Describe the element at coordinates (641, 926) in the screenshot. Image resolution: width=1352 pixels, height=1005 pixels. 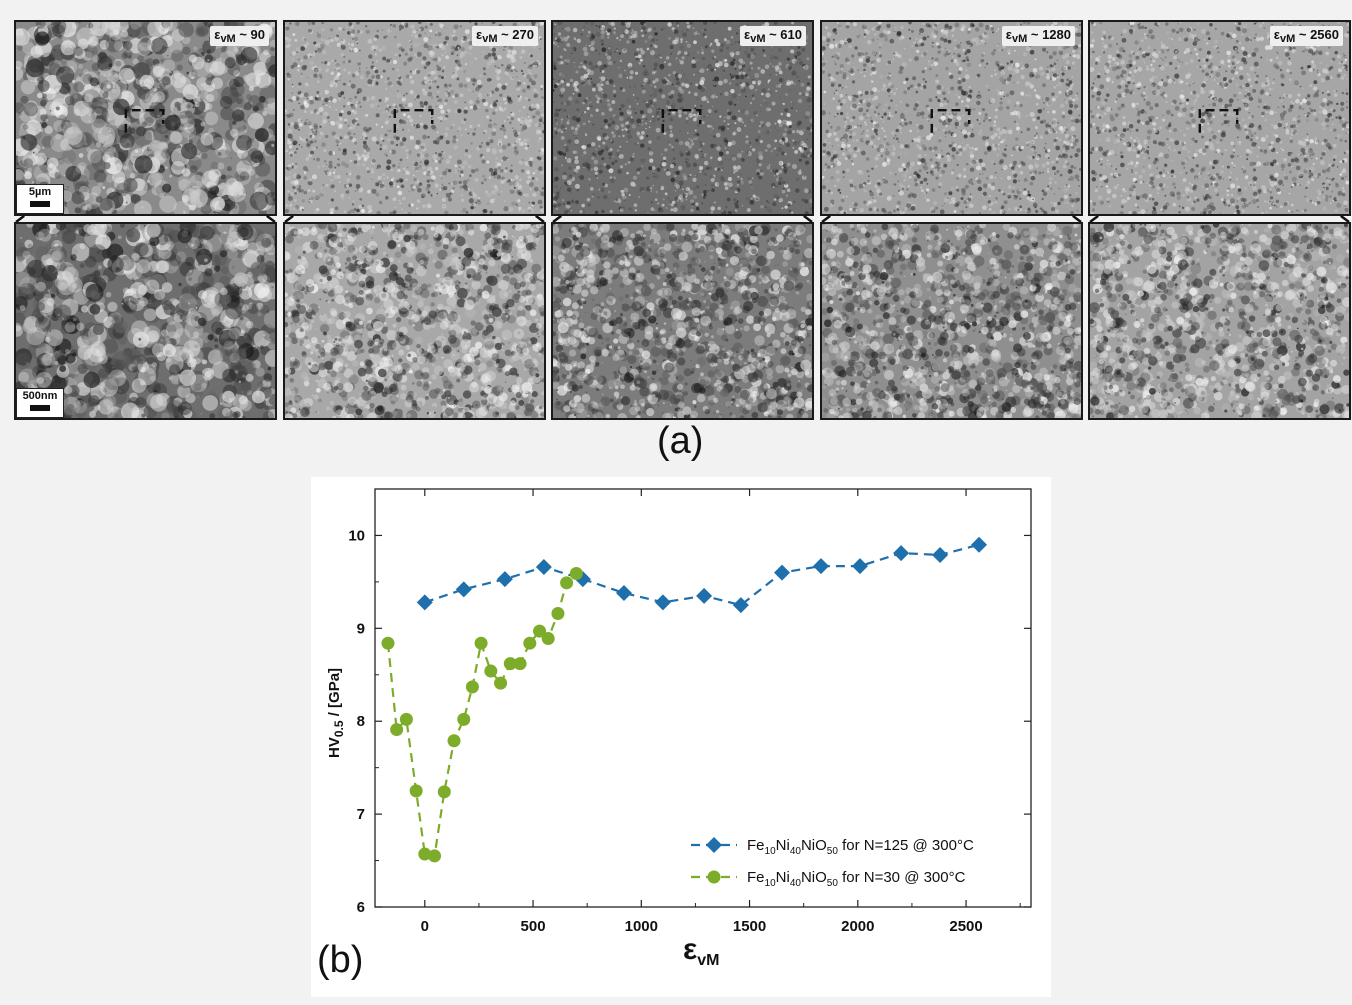
I see `x-tick-label: 1000` at that location.